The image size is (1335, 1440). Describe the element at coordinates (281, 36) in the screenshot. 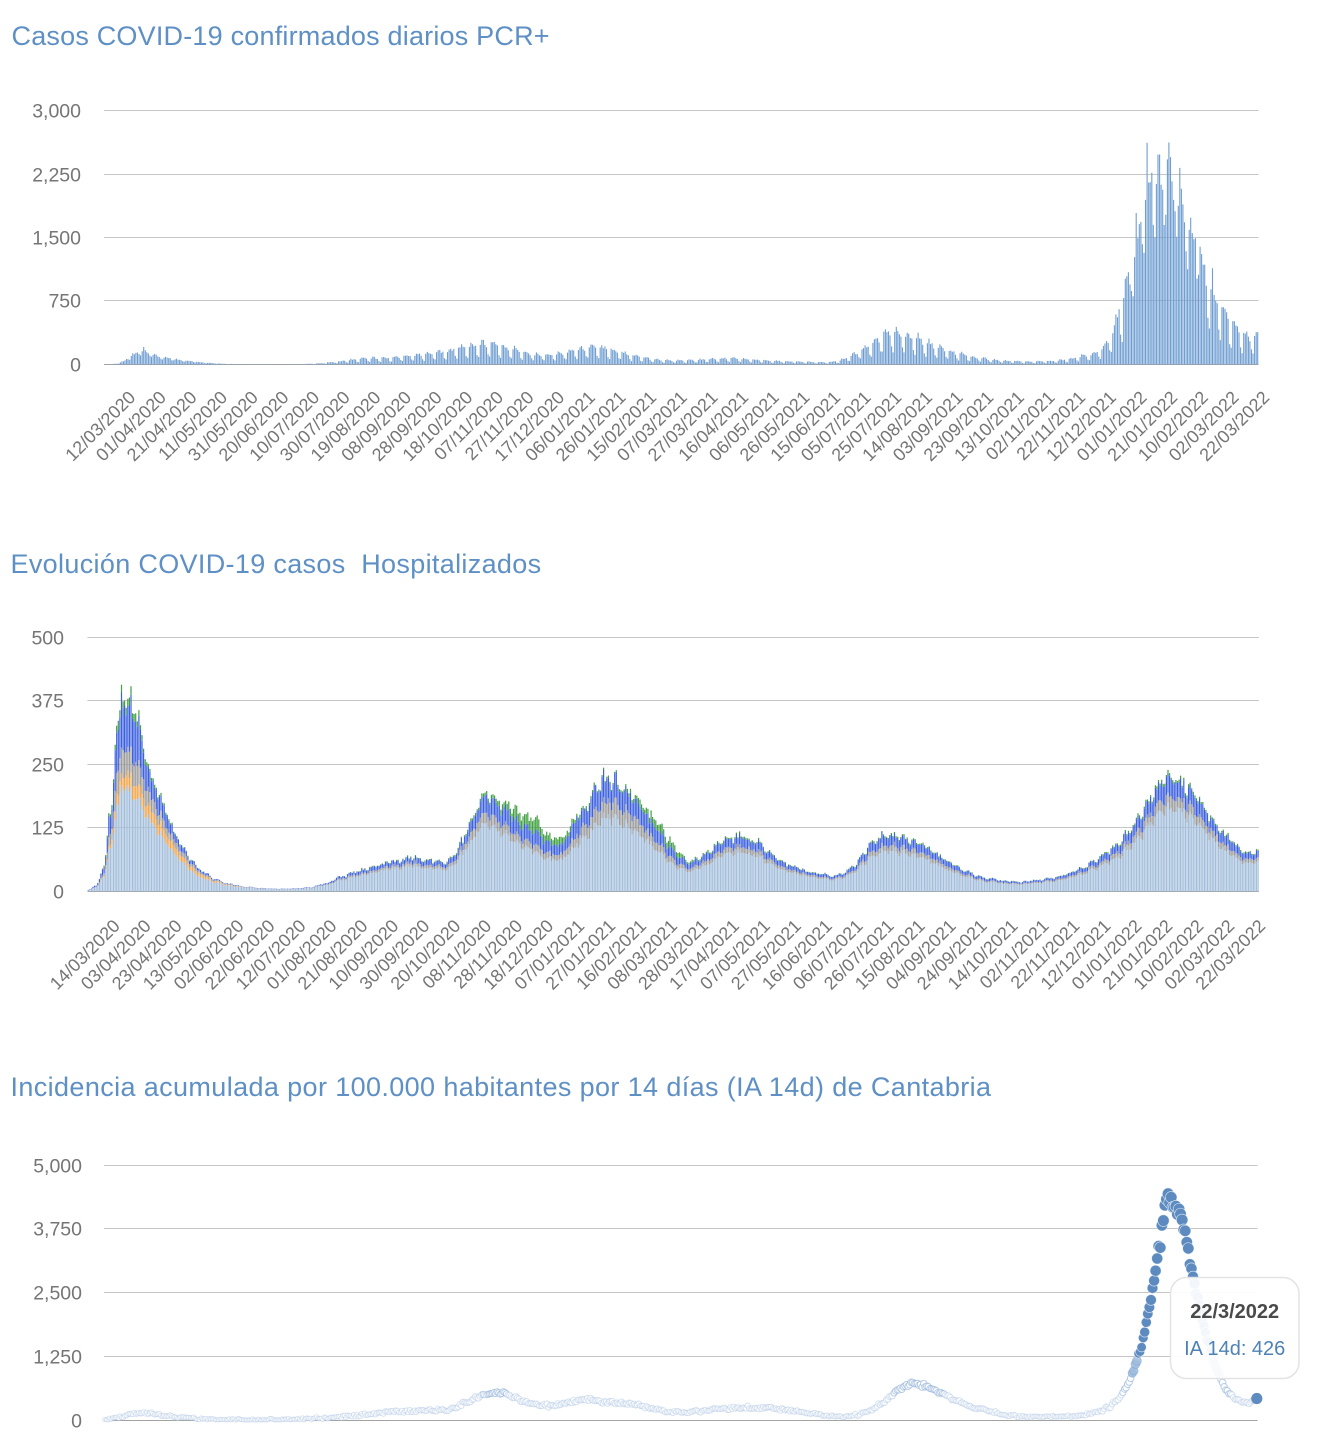

I see `svg-text:Casos COVID-19 confirmados dia: Casos COVID-19 confirmados diarios PCR+` at that location.